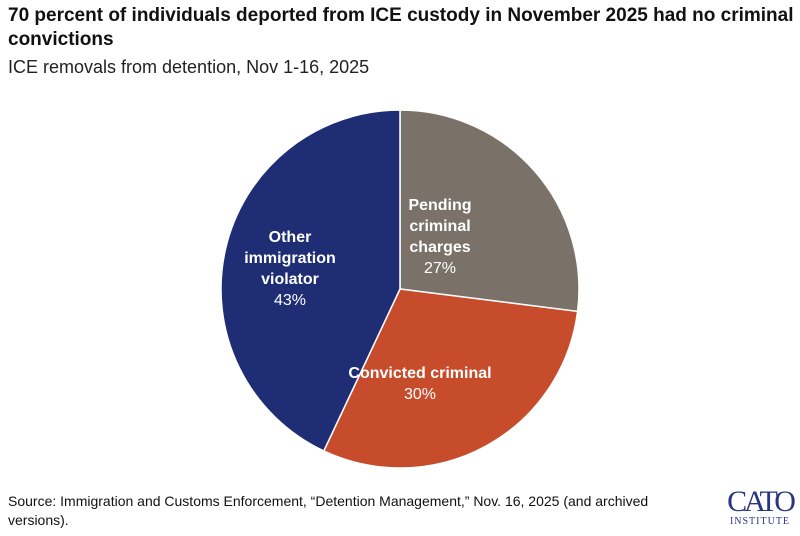  Describe the element at coordinates (489, 211) in the screenshot. I see `pie-slice-pending-criminal-charges` at that location.